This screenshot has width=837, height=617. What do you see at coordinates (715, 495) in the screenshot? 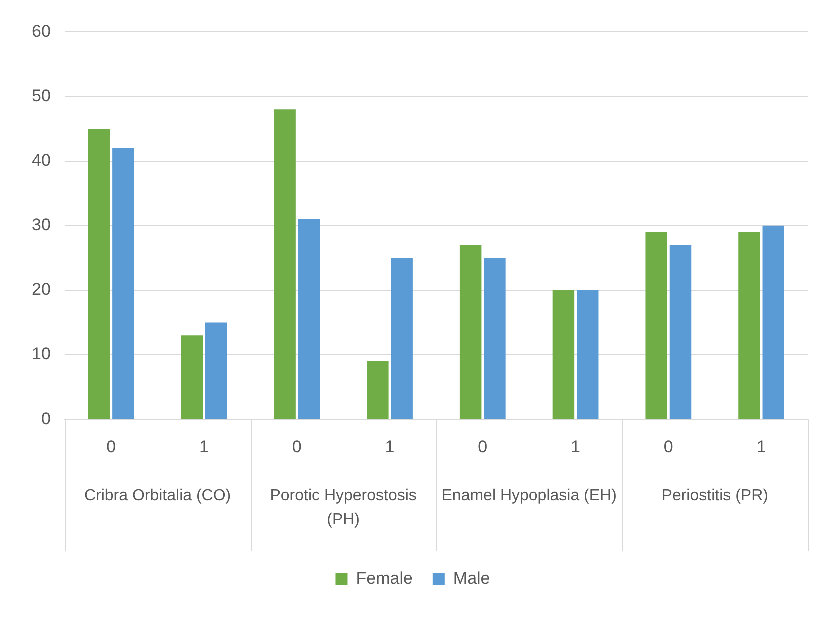
I see `text: Periostitis (PR)` at bounding box center [715, 495].